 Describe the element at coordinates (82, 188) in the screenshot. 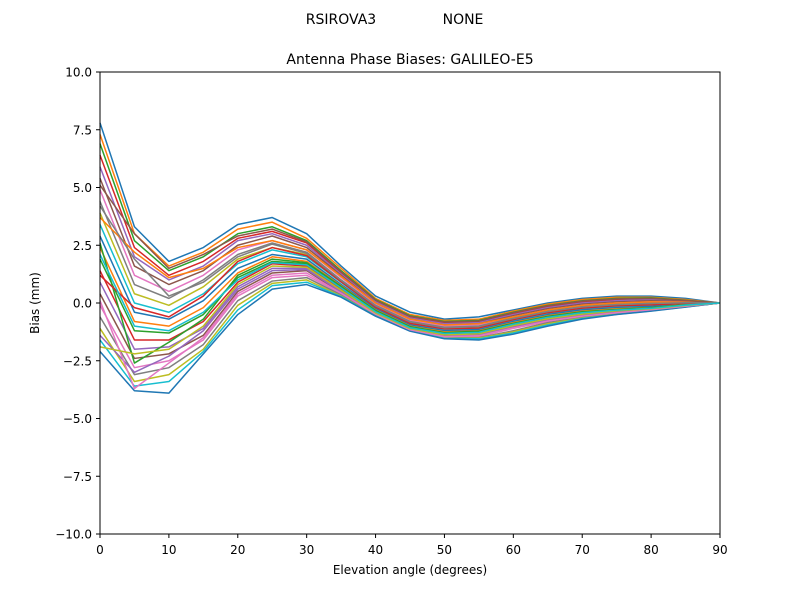

I see `y-tick-label: 5.0` at that location.